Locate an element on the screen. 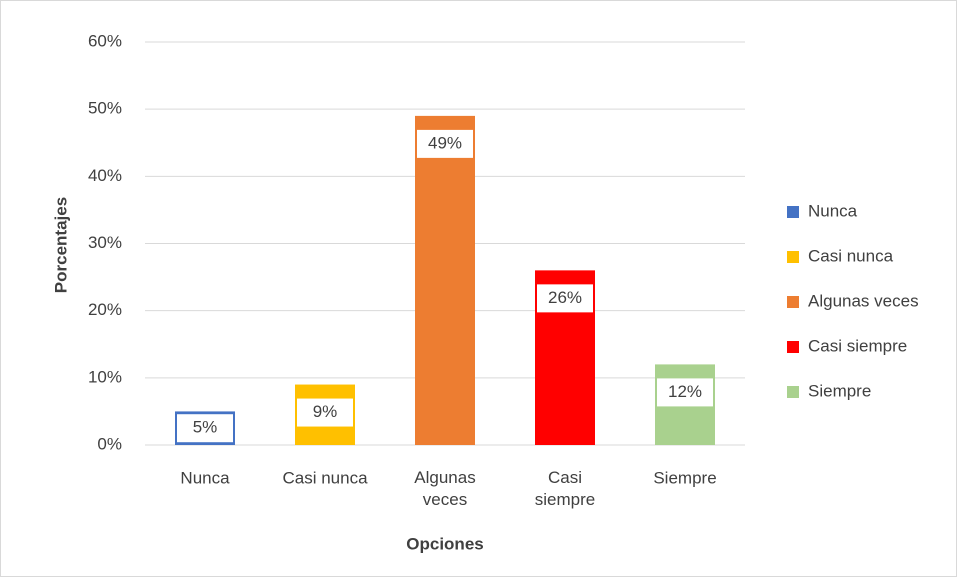 The image size is (958, 578). y-tick-label: 20% is located at coordinates (105, 309).